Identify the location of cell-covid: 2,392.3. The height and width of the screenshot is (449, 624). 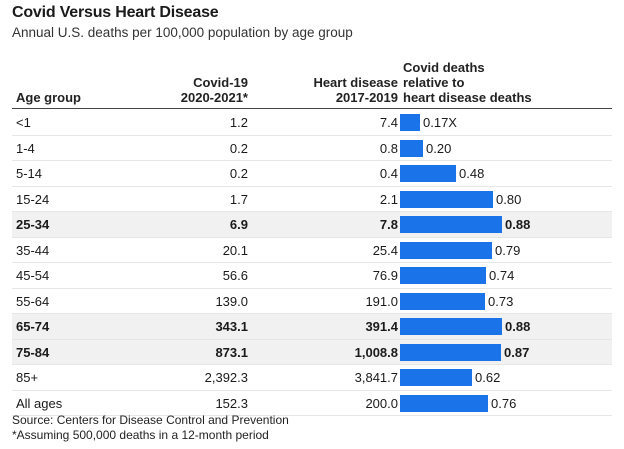
(226, 377).